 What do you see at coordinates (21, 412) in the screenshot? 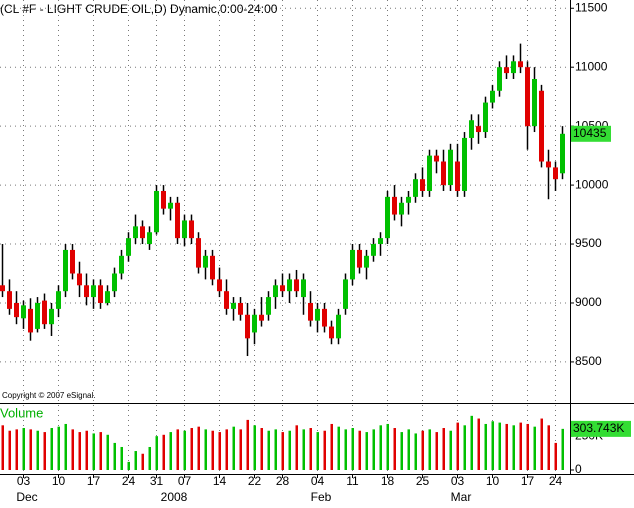
I see `volume-title: Volume` at bounding box center [21, 412].